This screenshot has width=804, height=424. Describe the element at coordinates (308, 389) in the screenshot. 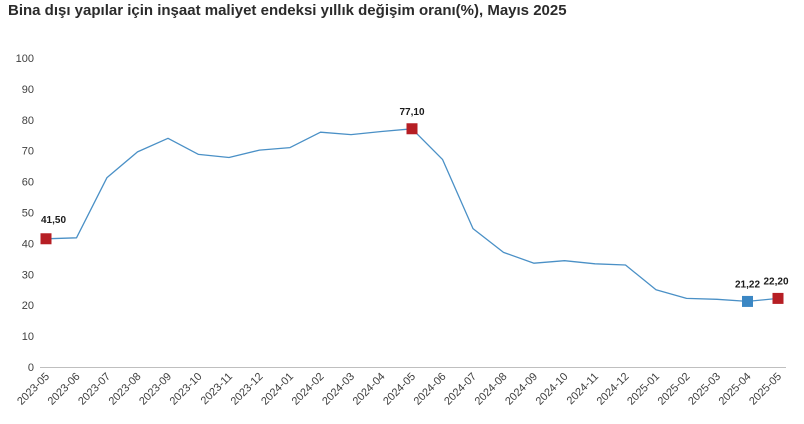

I see `x-tick-label: 2024-02` at that location.